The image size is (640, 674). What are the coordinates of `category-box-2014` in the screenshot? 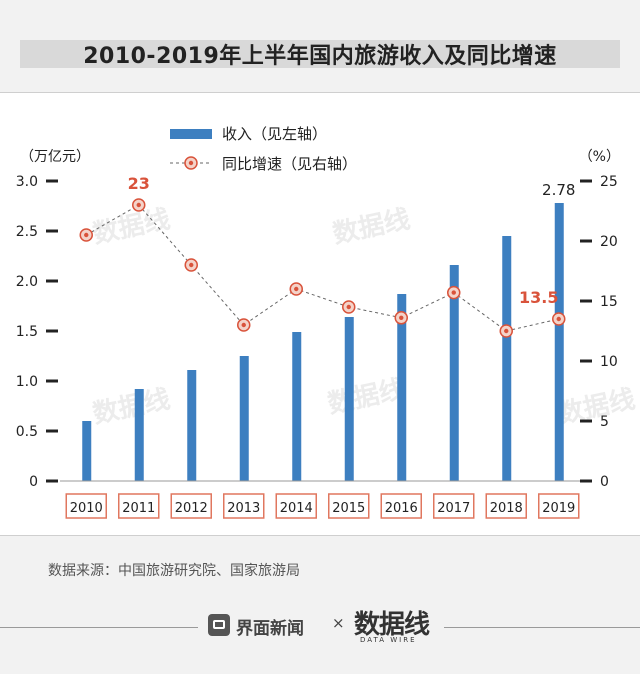 It's located at (296, 506).